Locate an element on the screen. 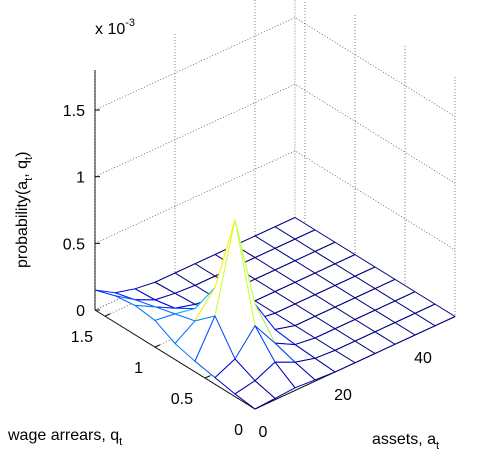  z-scale-exponent: -3 is located at coordinates (130, 23).